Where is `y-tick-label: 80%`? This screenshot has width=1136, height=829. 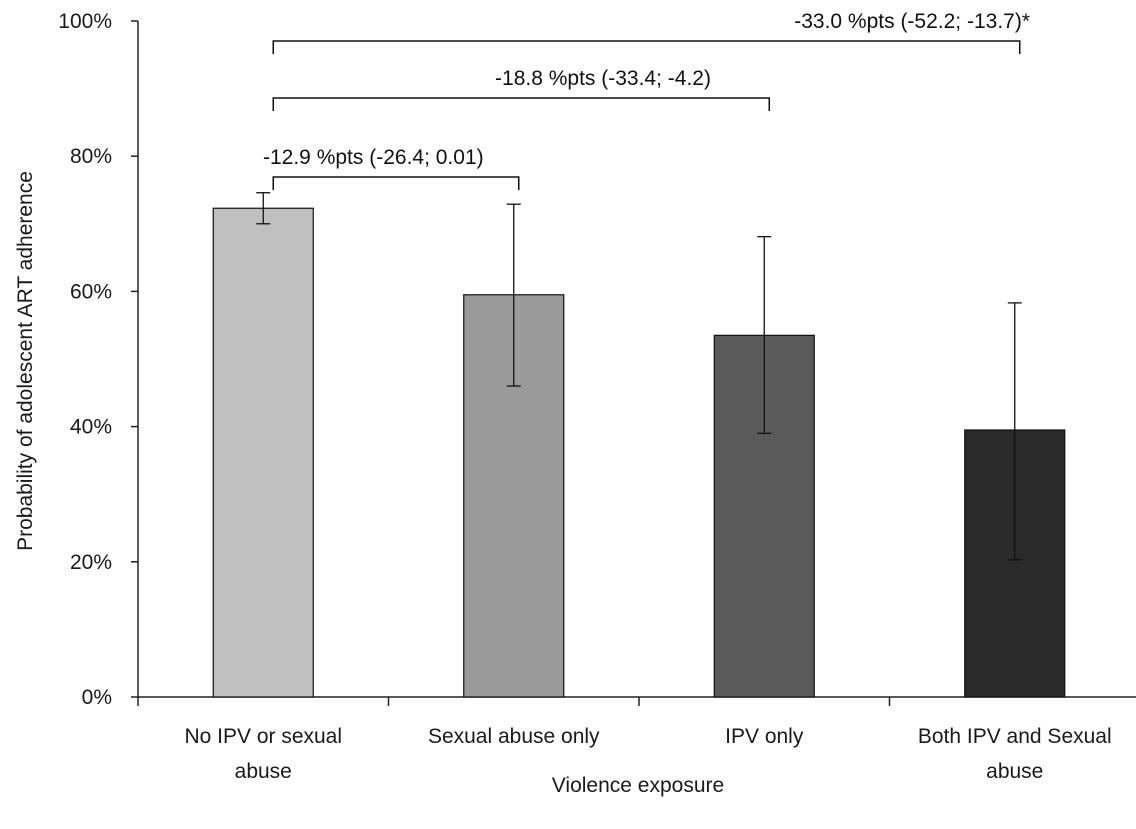 y-tick-label: 80% is located at coordinates (91, 156).